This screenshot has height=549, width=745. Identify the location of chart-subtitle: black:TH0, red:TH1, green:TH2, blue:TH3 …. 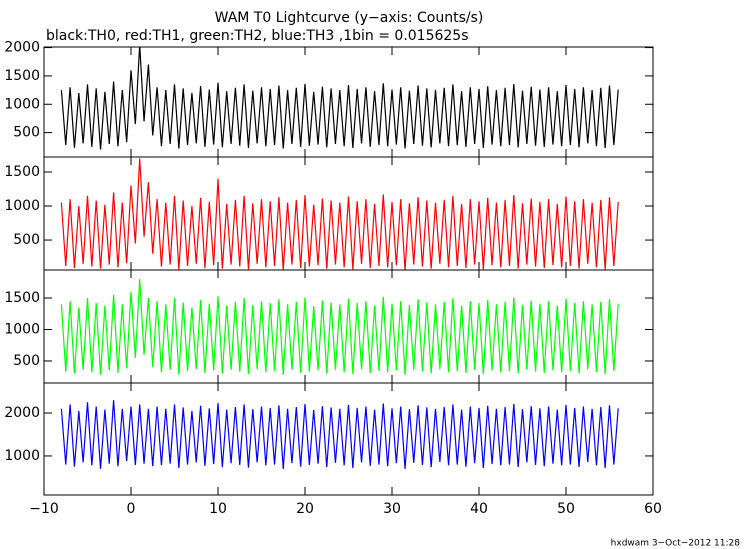
(257, 36).